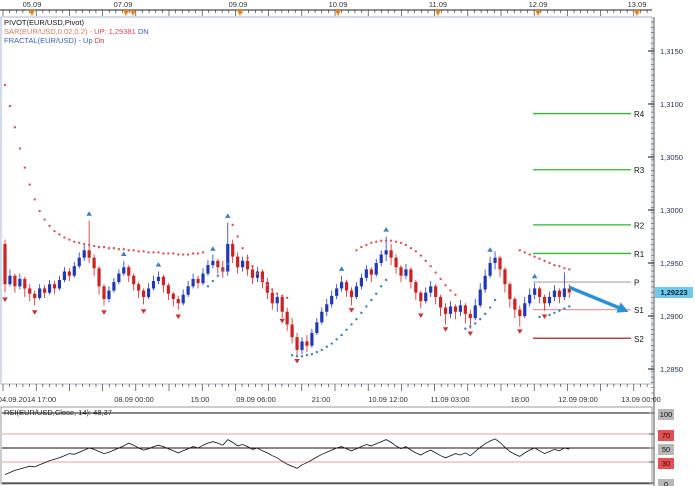  What do you see at coordinates (636, 283) in the screenshot?
I see `pivot-label-p: P` at bounding box center [636, 283].